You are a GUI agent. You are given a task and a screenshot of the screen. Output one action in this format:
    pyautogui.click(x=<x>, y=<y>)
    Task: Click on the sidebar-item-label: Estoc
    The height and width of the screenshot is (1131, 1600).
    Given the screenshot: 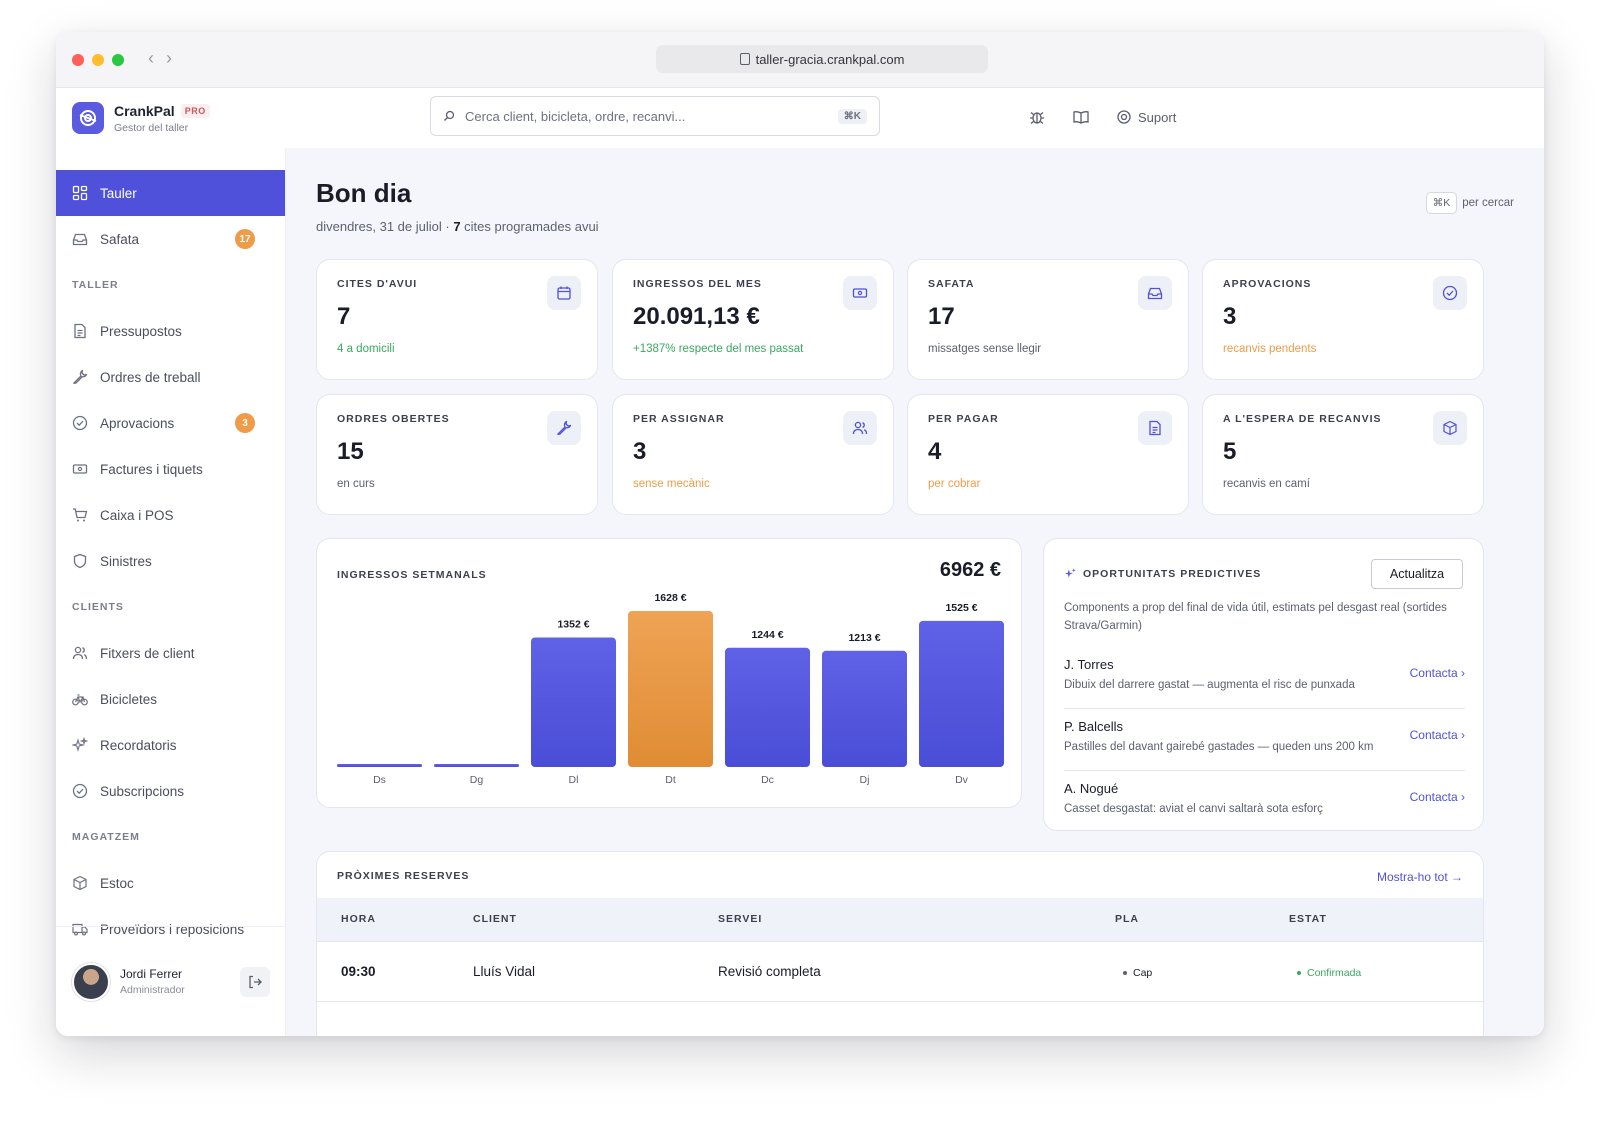 What is the action you would take?
    pyautogui.click(x=117, y=883)
    